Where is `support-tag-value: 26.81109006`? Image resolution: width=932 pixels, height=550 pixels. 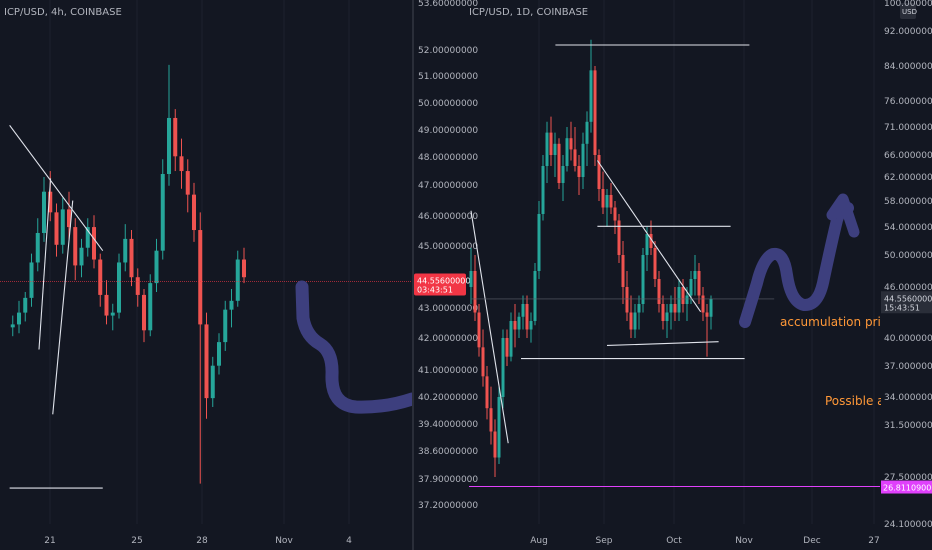
support-tag-value: 26.81109006 is located at coordinates (907, 488).